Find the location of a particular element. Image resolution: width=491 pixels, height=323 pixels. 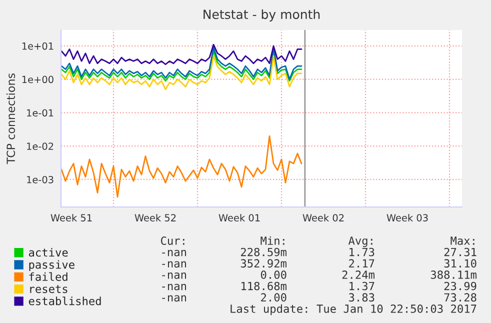

text: 2.24m is located at coordinates (358, 274).